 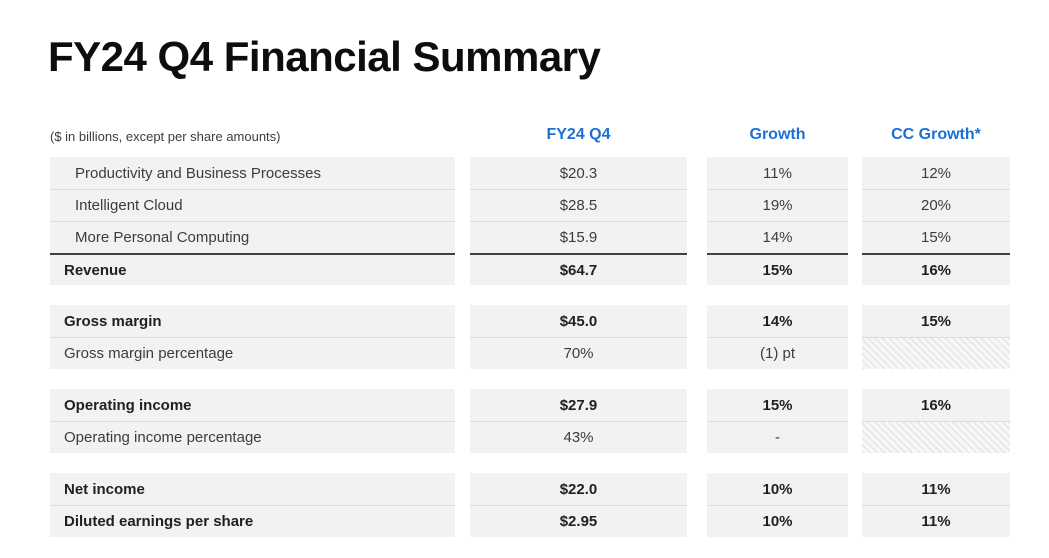 What do you see at coordinates (777, 134) in the screenshot?
I see `column-header-growth: Growth` at bounding box center [777, 134].